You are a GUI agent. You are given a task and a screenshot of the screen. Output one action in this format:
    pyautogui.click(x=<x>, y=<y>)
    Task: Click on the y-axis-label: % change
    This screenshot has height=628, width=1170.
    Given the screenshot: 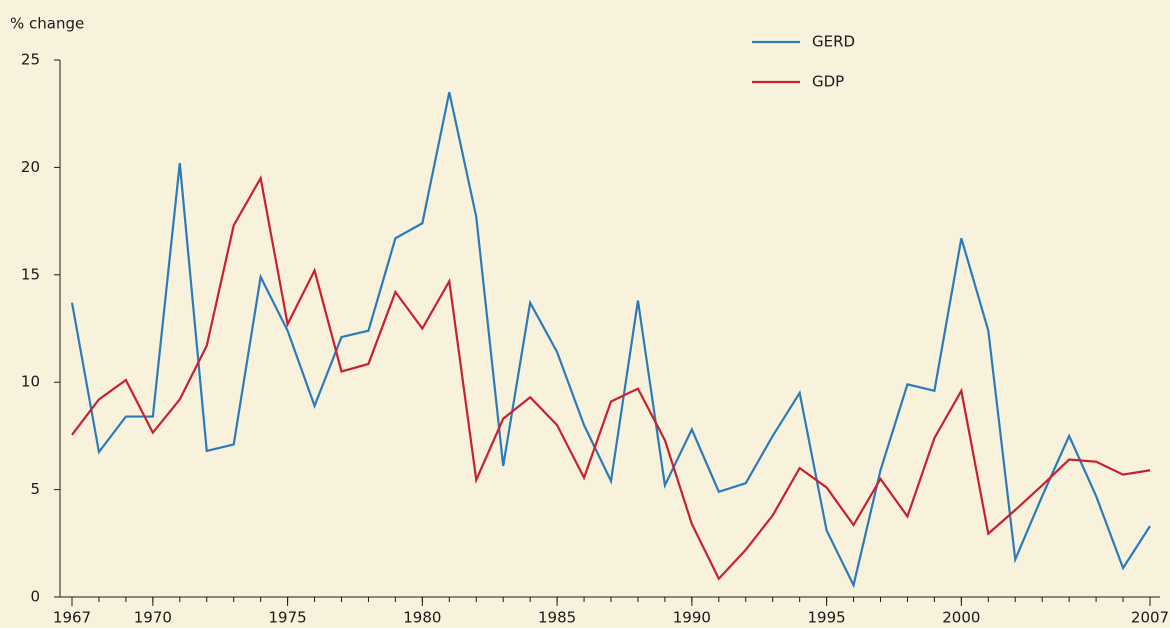 What is the action you would take?
    pyautogui.click(x=47, y=24)
    